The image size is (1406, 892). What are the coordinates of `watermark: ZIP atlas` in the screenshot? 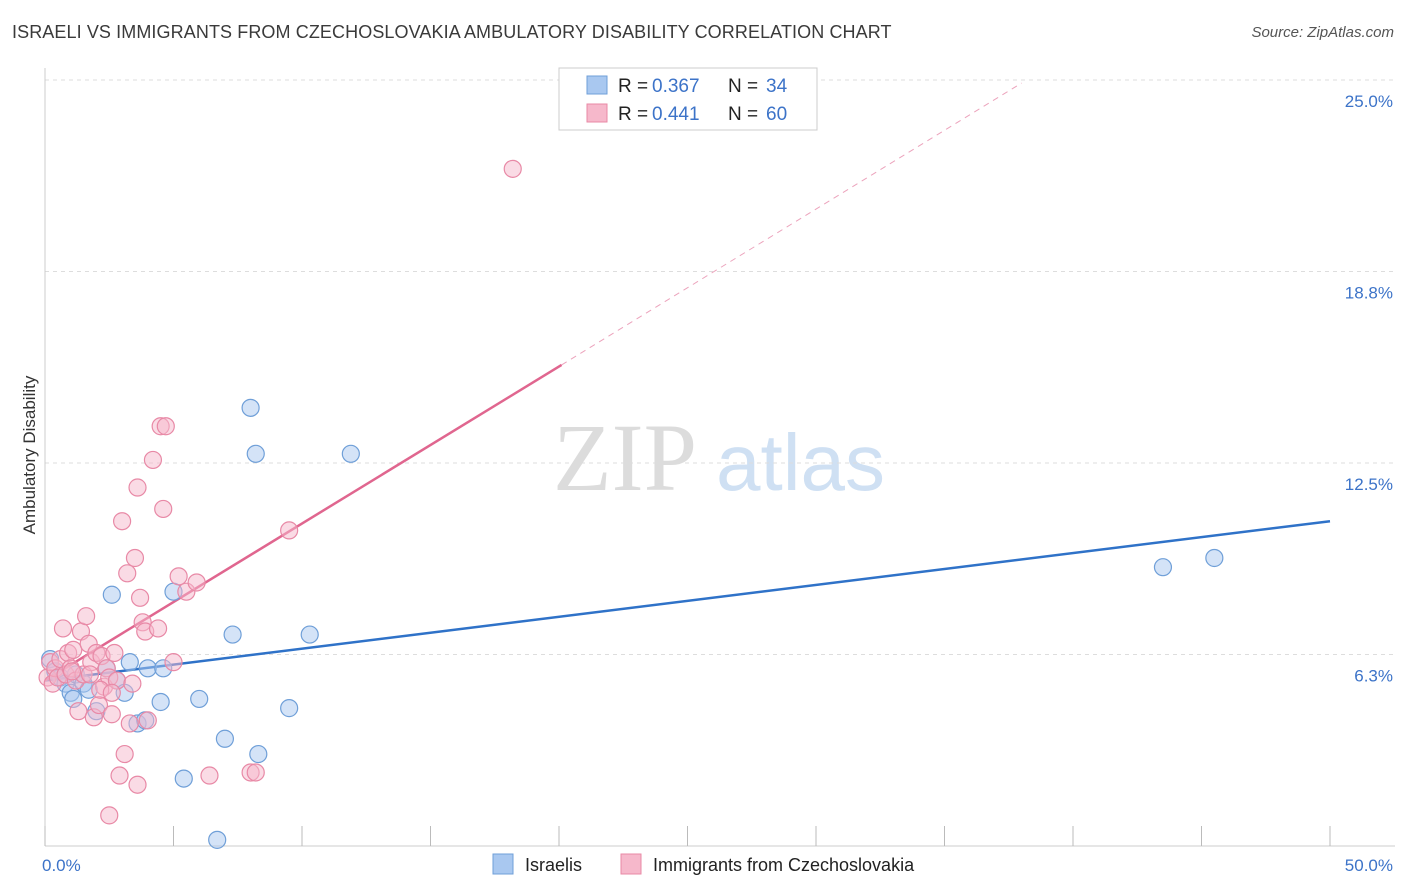 It's located at (719, 457).